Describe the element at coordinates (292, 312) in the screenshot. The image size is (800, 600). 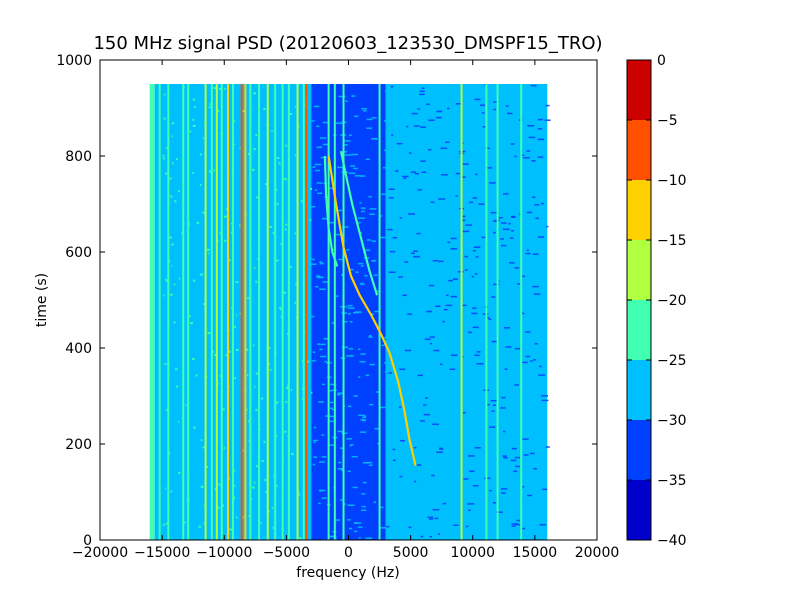
I see `heatmap-region` at that location.